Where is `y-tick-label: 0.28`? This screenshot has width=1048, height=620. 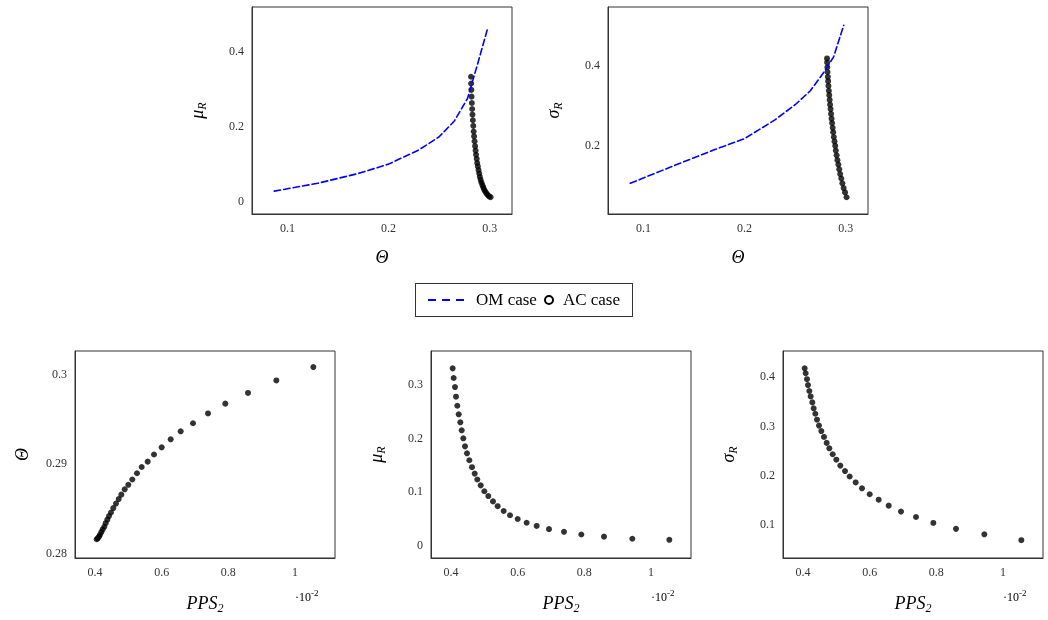
y-tick-label: 0.28 is located at coordinates (56, 552).